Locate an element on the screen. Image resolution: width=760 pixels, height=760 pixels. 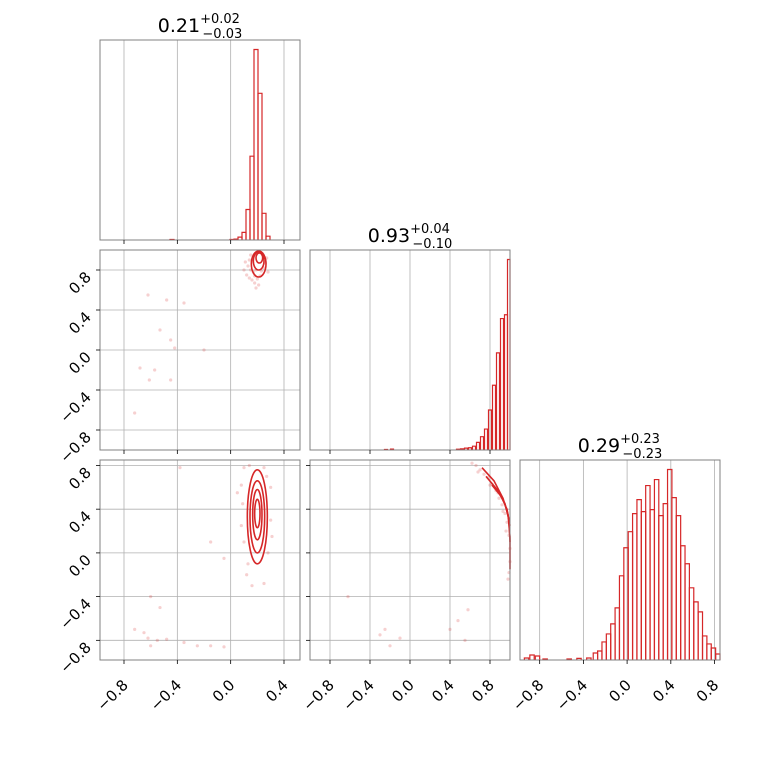
contour-lines is located at coordinates (258, 264).